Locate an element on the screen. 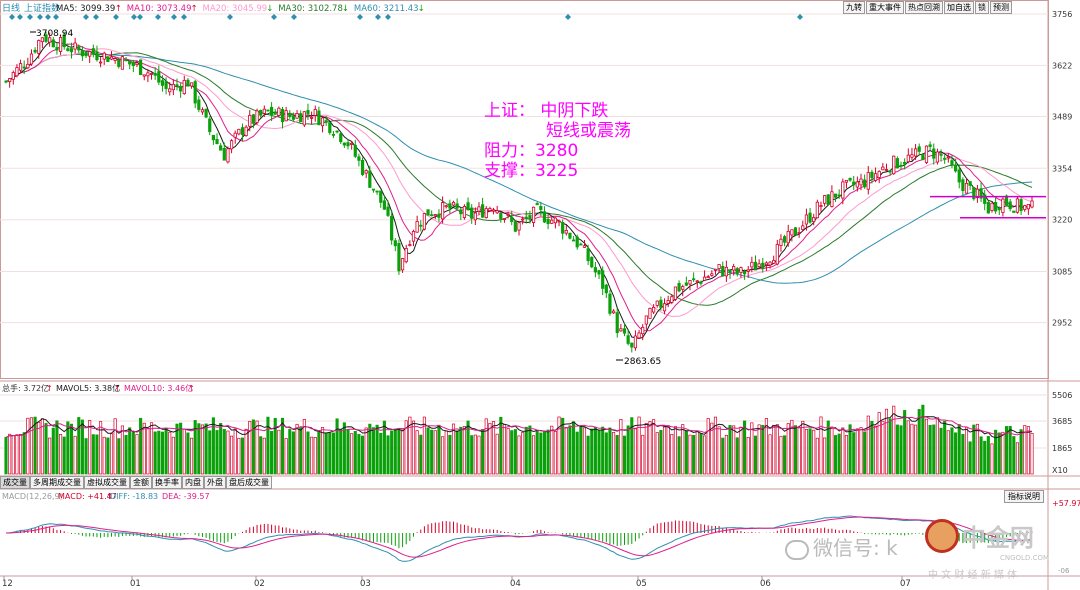 This screenshot has height=590, width=1080. toolbar-button-2: 热点回溯 is located at coordinates (924, 7).